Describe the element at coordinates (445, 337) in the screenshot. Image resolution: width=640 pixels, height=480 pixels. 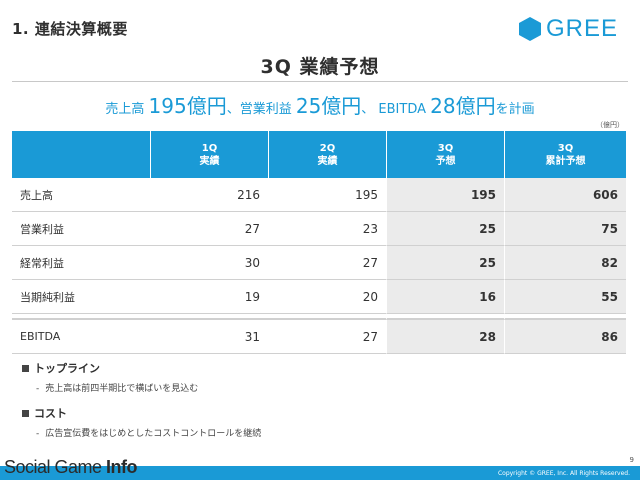
I see `cell-3q: 28` at that location.